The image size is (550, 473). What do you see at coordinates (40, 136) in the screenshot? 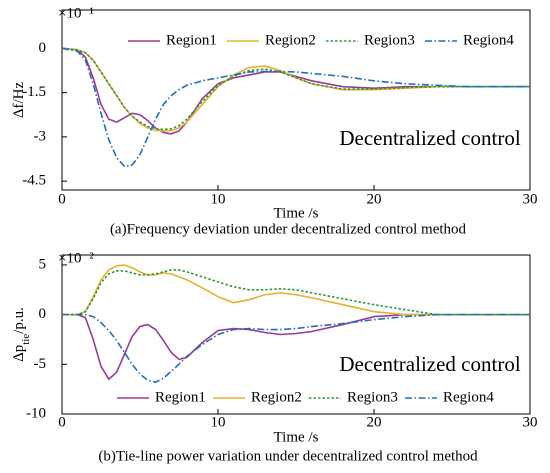
I see `y-tick-label: -3` at bounding box center [40, 136].